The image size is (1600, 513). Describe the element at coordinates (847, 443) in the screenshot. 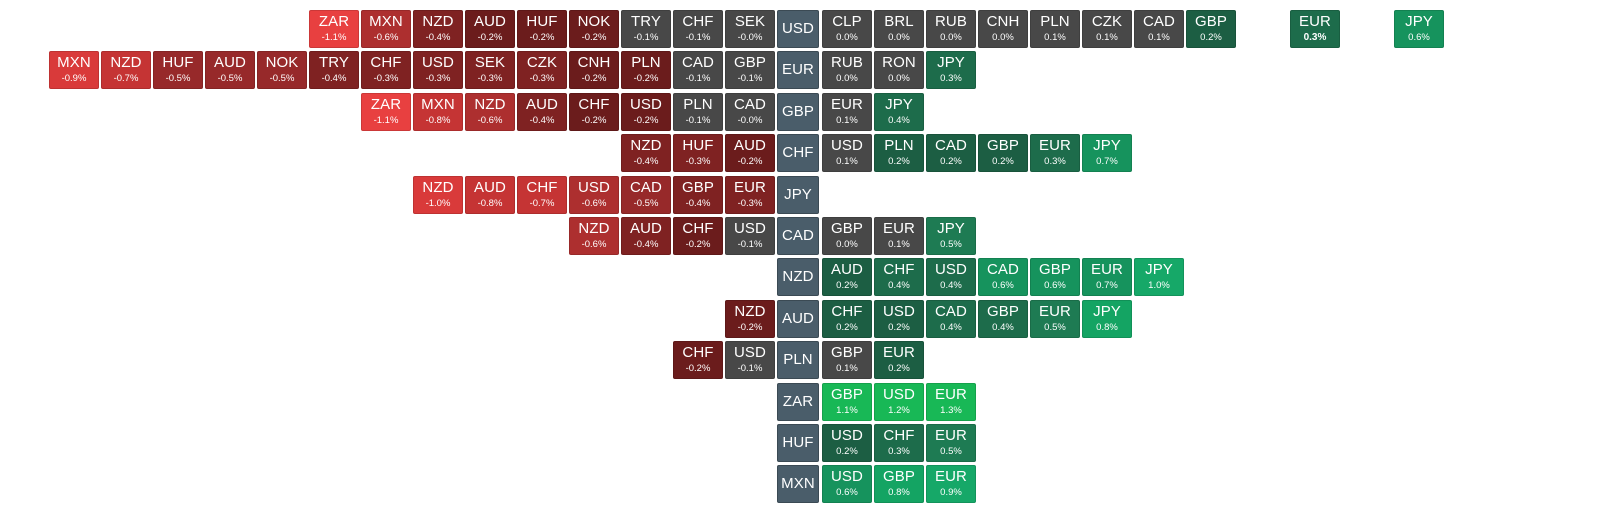

I see `pair-tile-huf-usd: USD 0.2%` at that location.